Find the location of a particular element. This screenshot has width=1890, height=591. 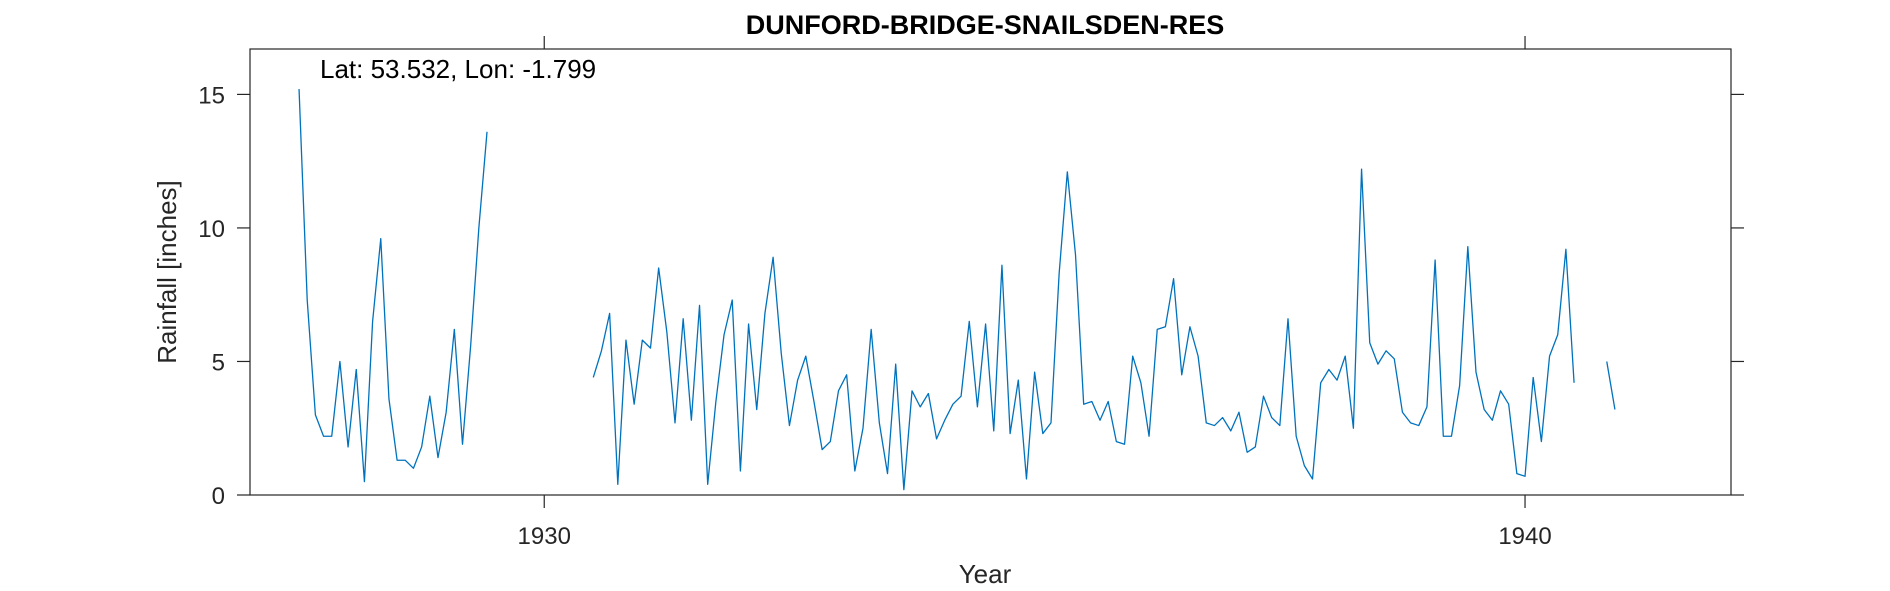

x-tick-label: 1930 is located at coordinates (544, 536).